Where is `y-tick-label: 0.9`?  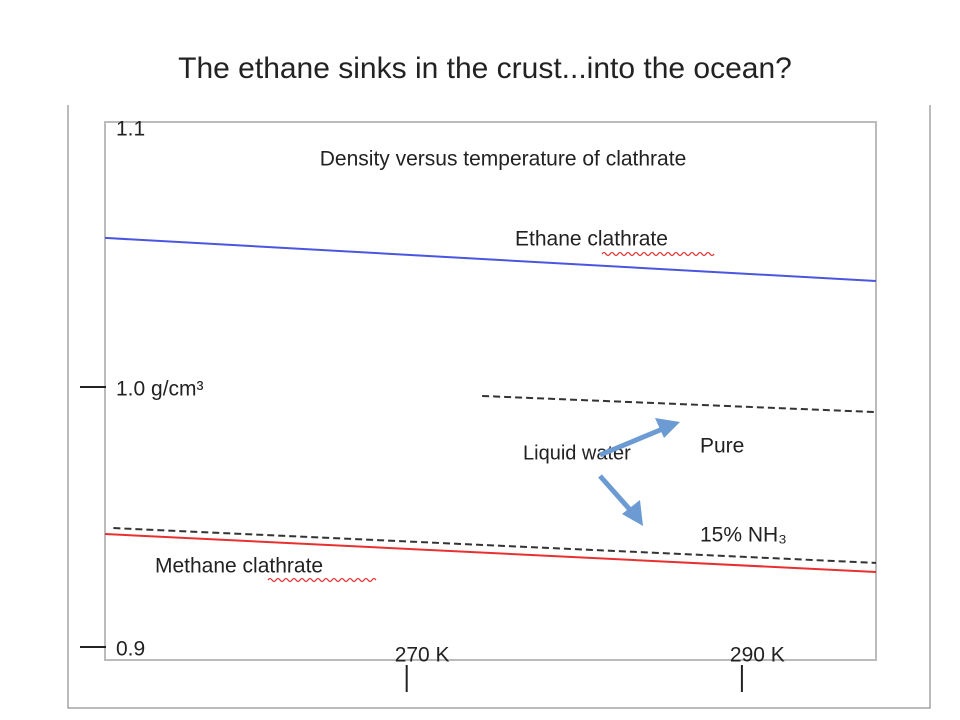
y-tick-label: 0.9 is located at coordinates (130, 649).